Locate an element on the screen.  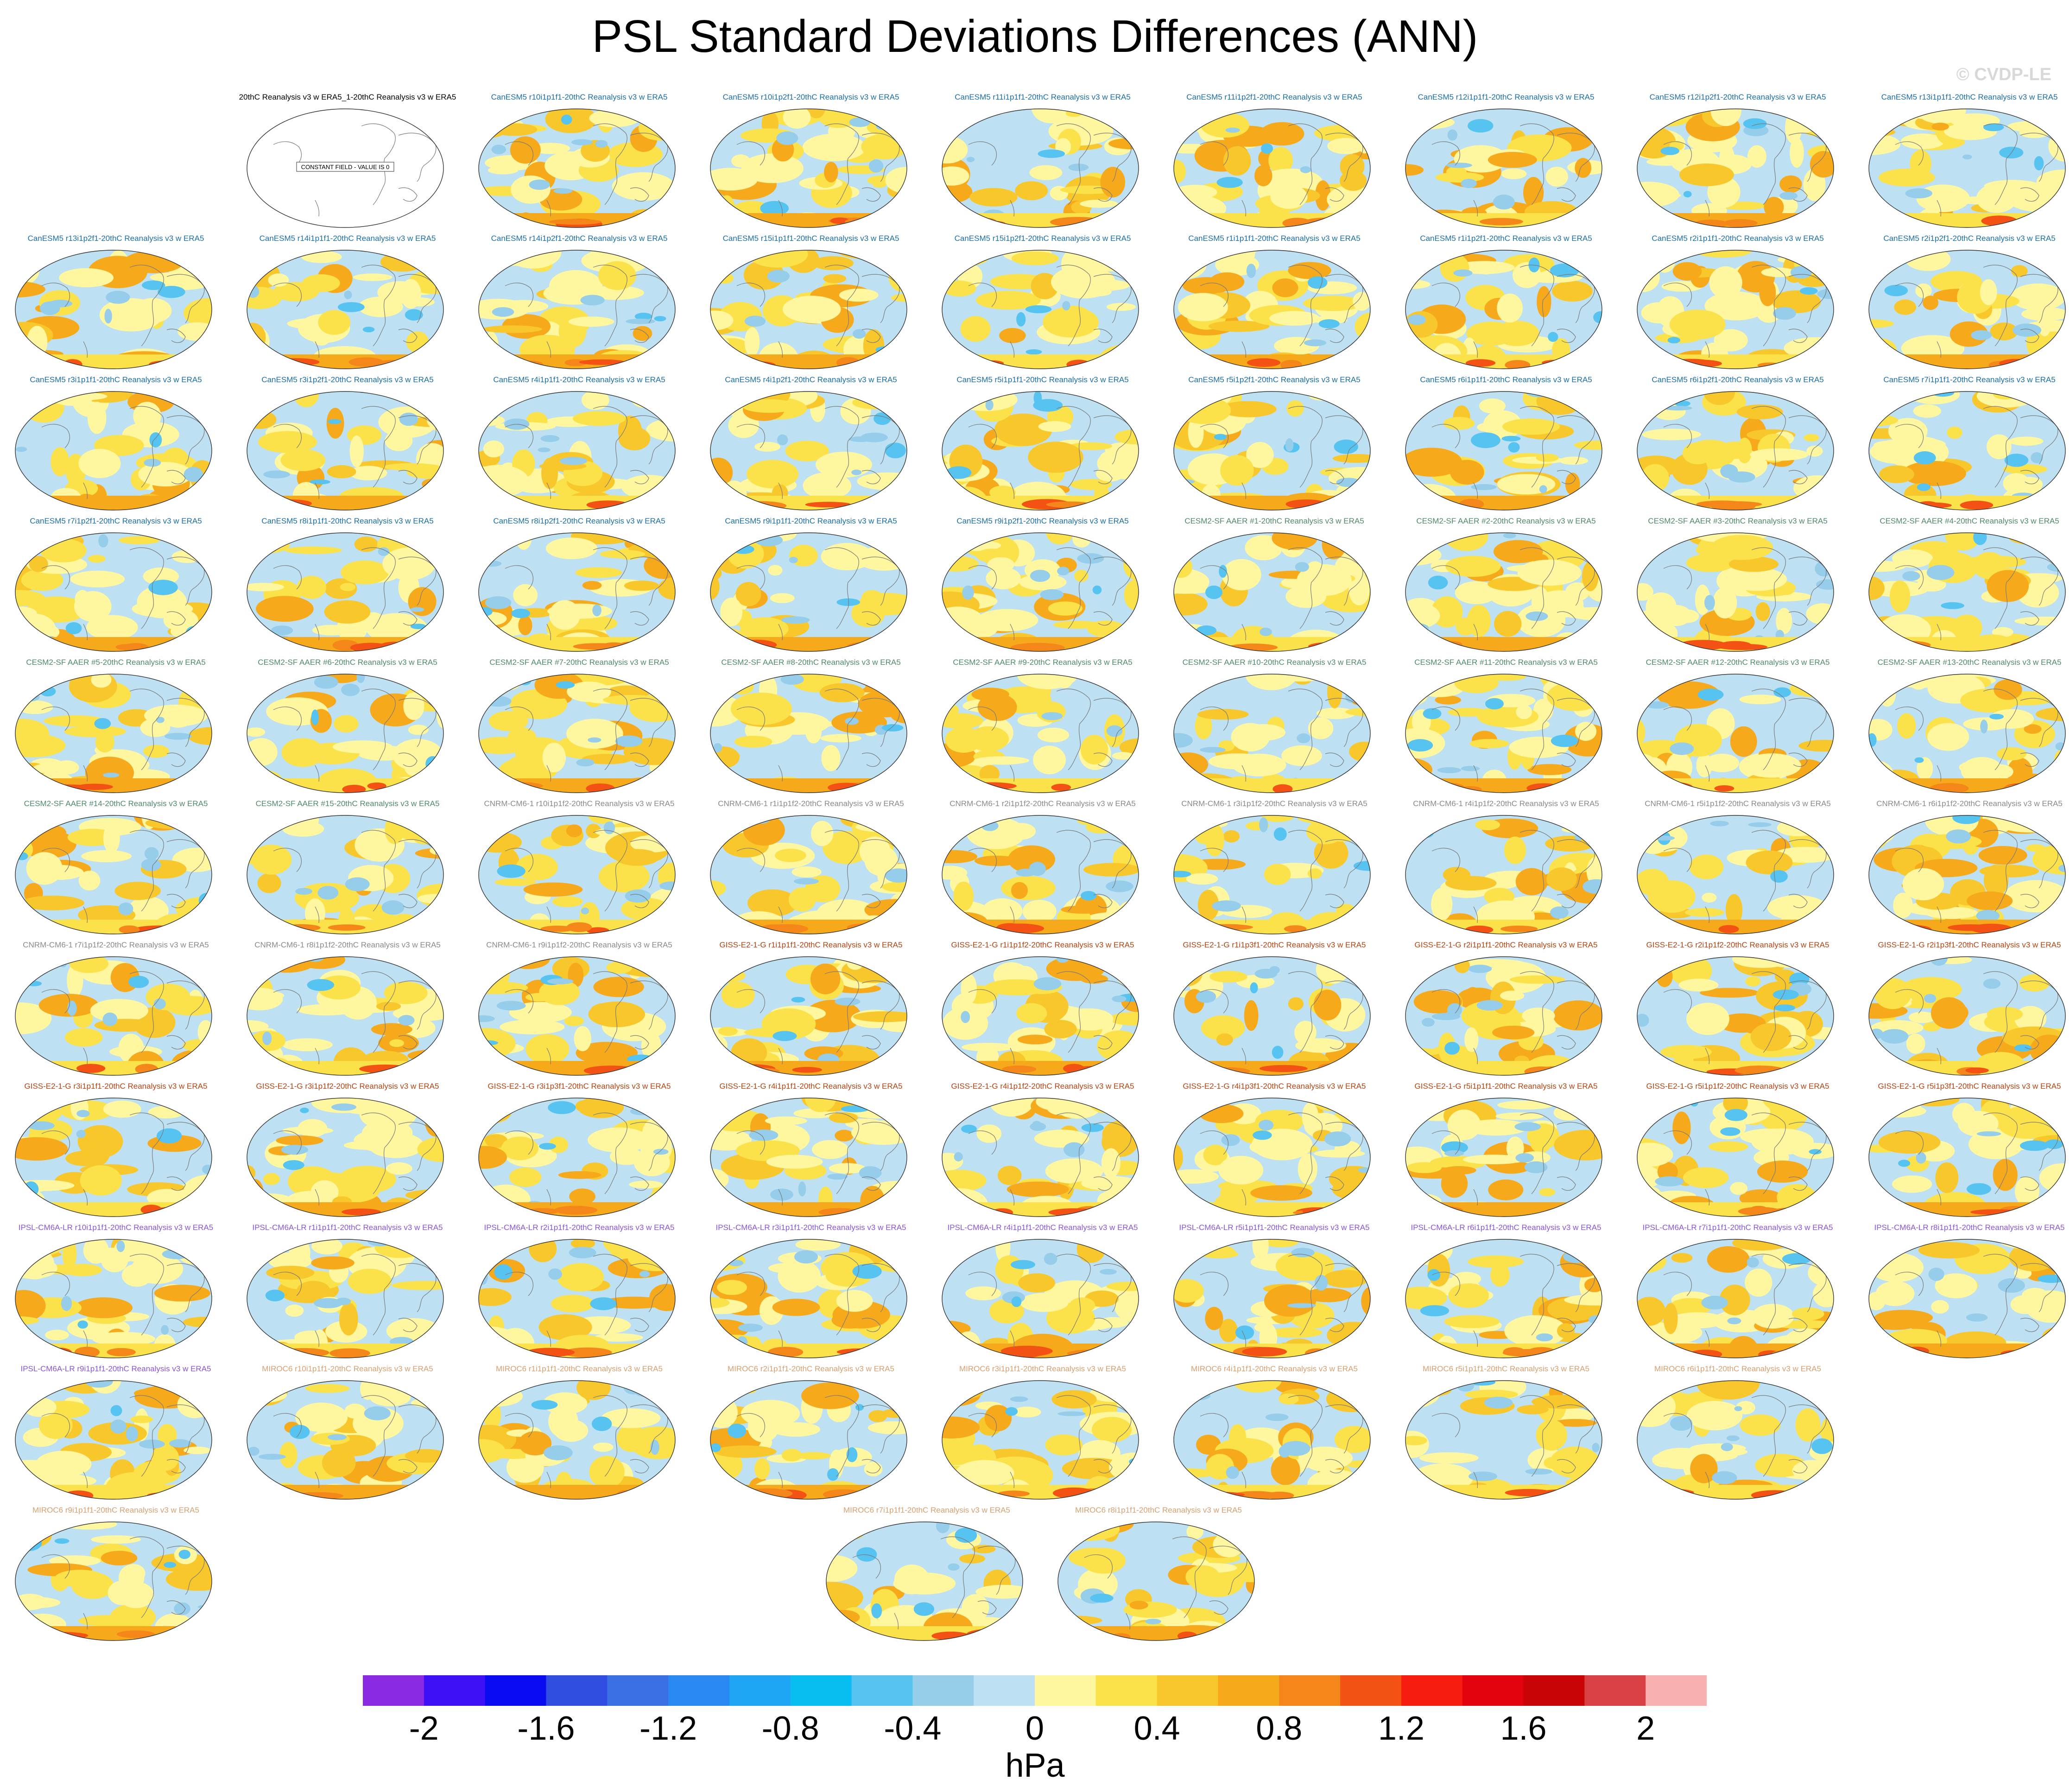
constant-field-label: CONSTANT FIELD - VALUE IS 0 is located at coordinates (345, 167).